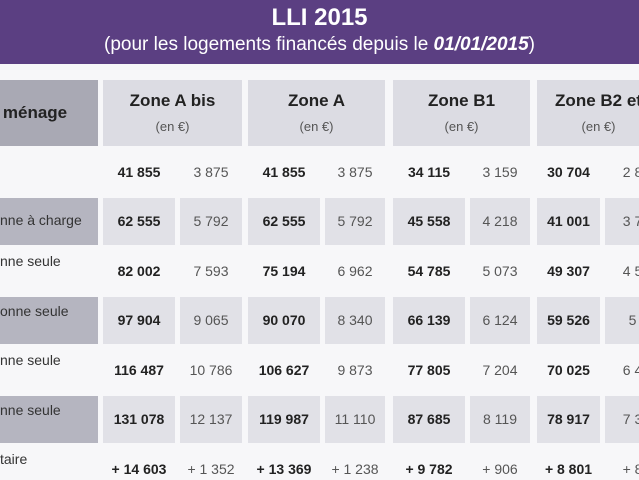  Describe the element at coordinates (500, 468) in the screenshot. I see `table-cell: + 906` at that location.